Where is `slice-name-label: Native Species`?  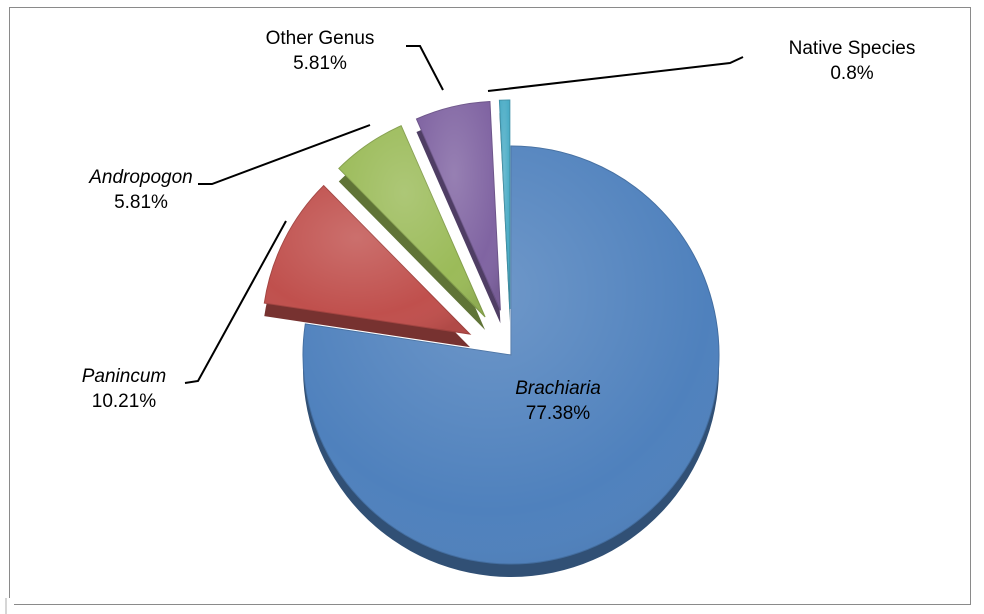 slice-name-label: Native Species is located at coordinates (852, 48).